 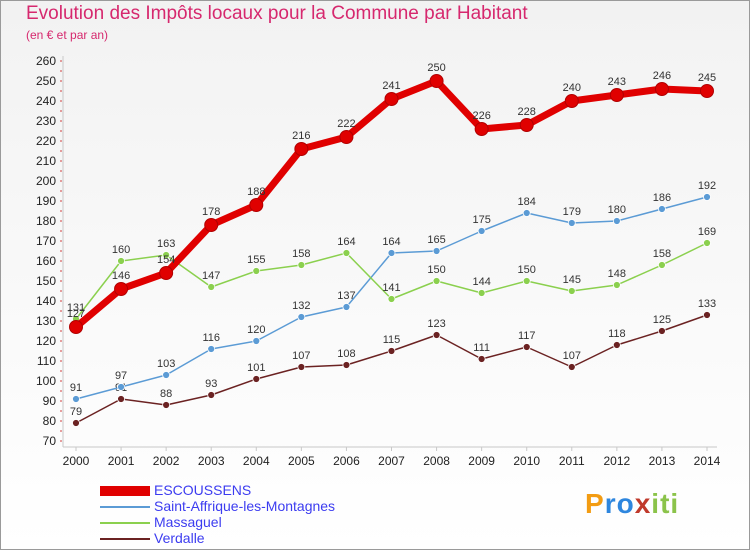 I want to click on legend-swatch-massaguel, so click(x=125, y=523).